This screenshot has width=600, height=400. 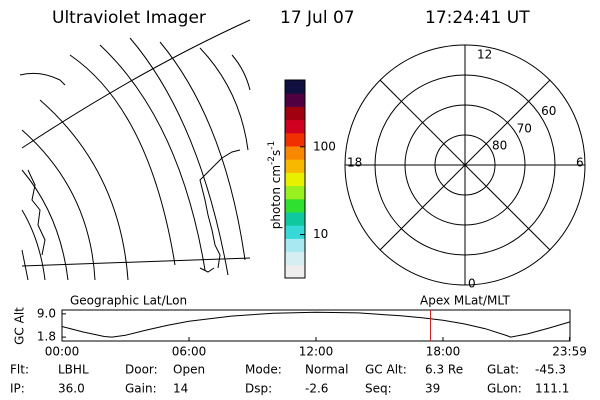 I want to click on field-label: GC Alt:, so click(x=386, y=370).